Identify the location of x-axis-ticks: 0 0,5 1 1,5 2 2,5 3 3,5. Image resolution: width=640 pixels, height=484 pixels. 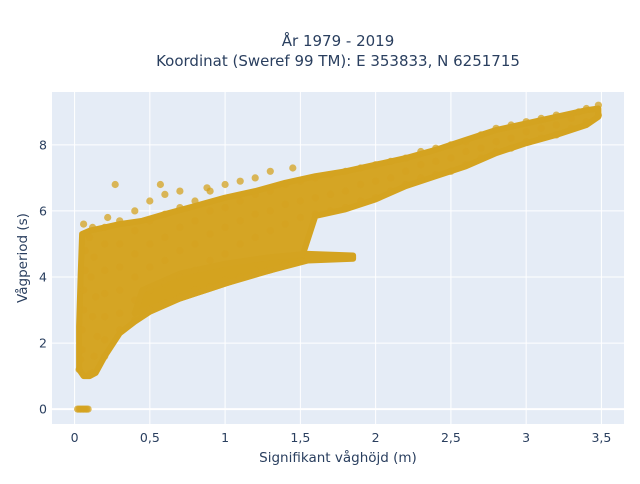
(341, 437).